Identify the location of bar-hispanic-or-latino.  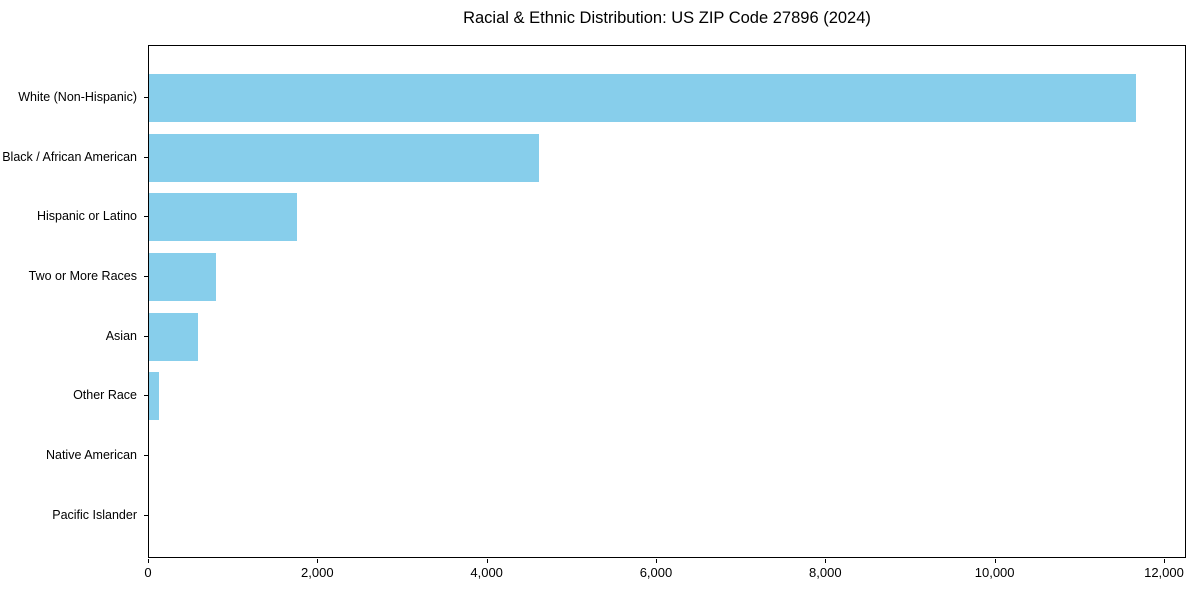
(223, 217).